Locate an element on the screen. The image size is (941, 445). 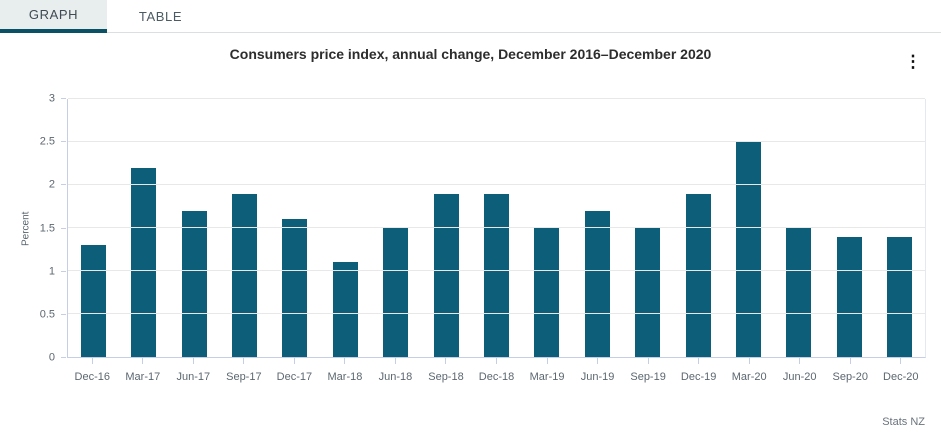
x-tick-label: Mar-19 is located at coordinates (547, 377).